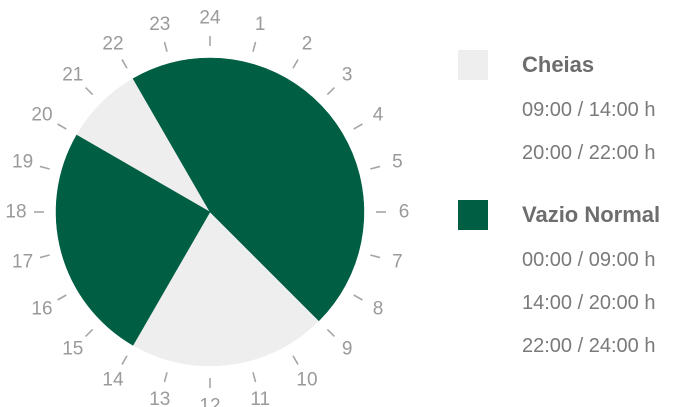  I want to click on hour-label: 11, so click(260, 398).